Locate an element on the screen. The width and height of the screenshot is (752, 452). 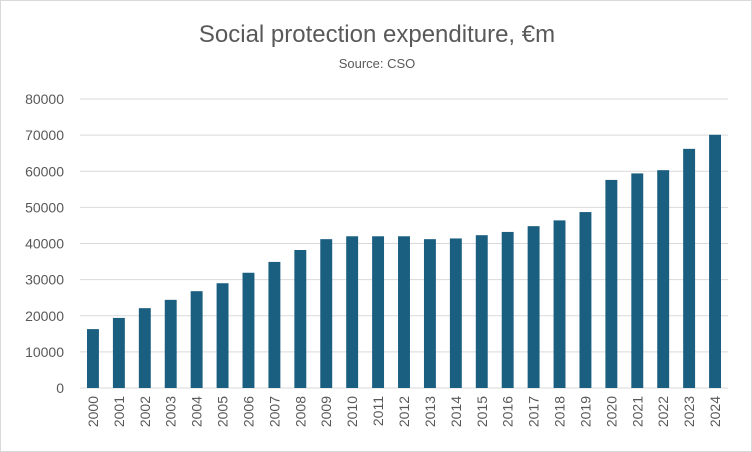
y-tick-label: 10000 is located at coordinates (44, 352).